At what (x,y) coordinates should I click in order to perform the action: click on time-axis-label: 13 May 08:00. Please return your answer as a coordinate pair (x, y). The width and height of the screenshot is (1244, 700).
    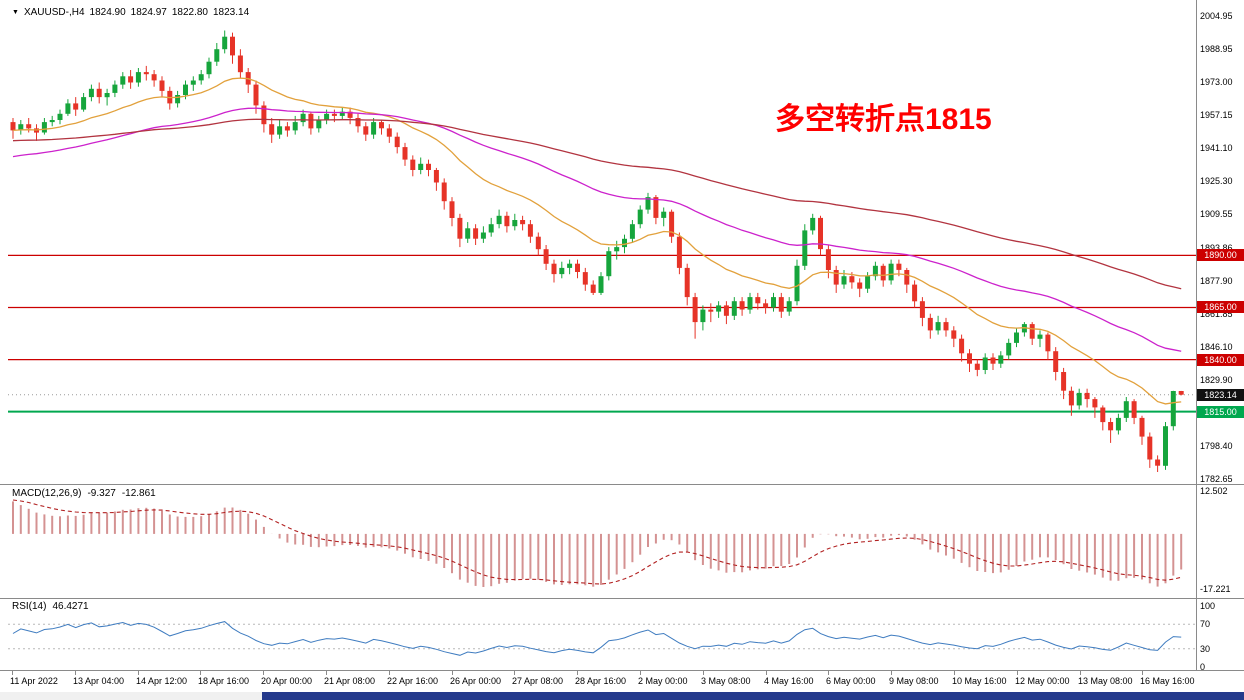
    Looking at the image, I should click on (1105, 681).